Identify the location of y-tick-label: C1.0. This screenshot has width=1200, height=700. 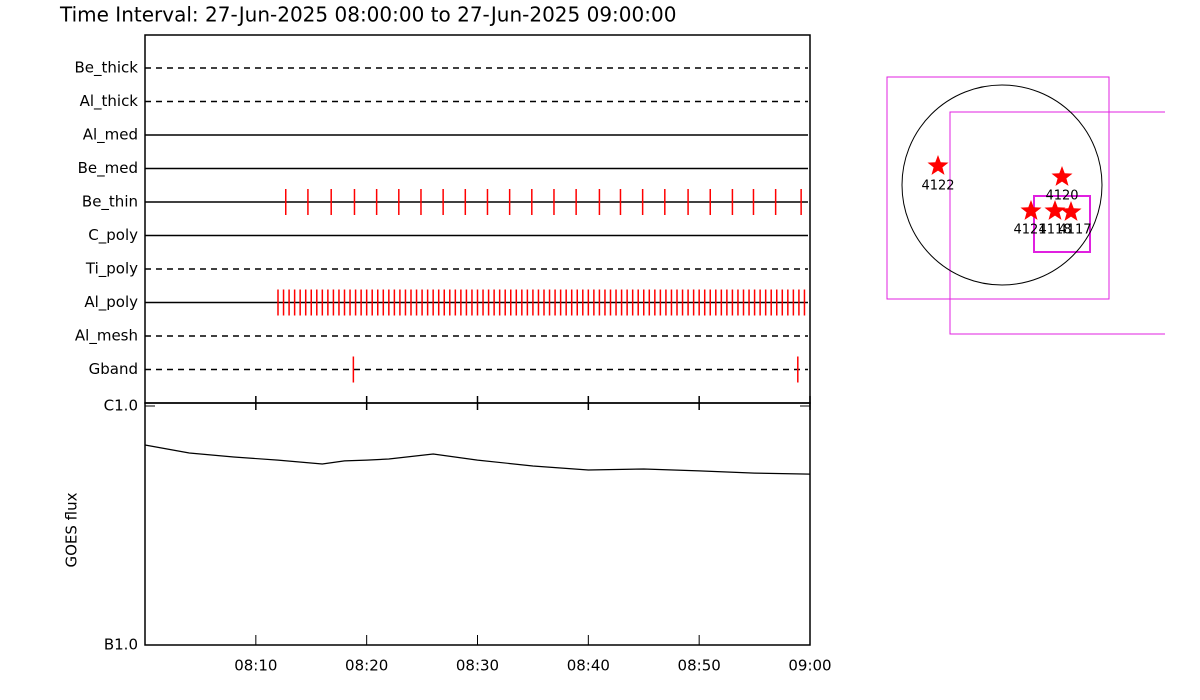
(121, 406).